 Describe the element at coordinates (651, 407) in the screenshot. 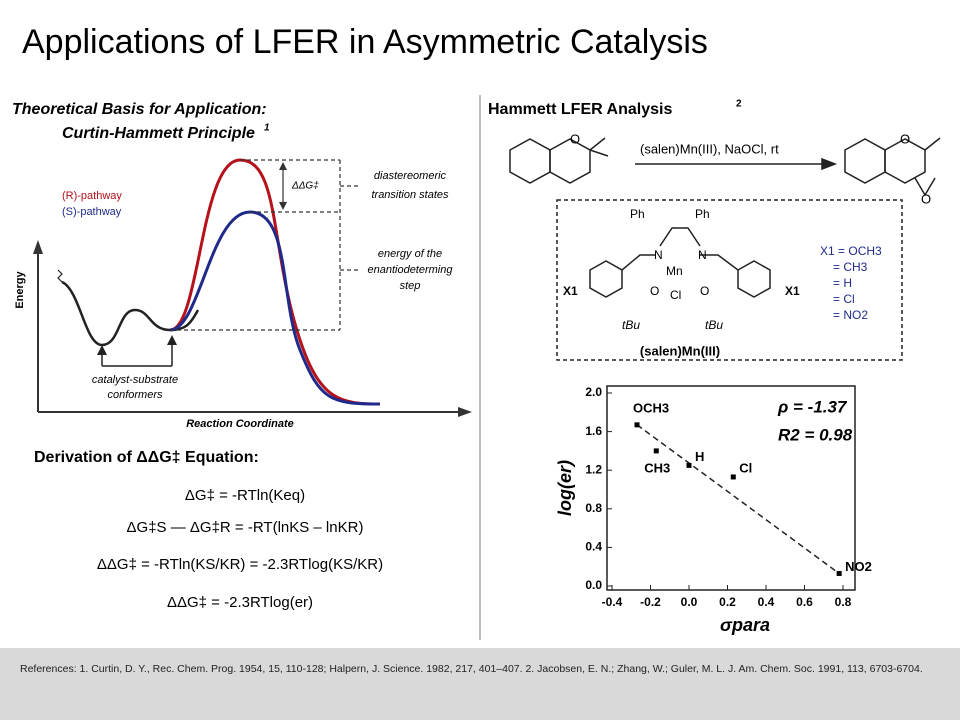

I see `point-label: OCH3` at that location.